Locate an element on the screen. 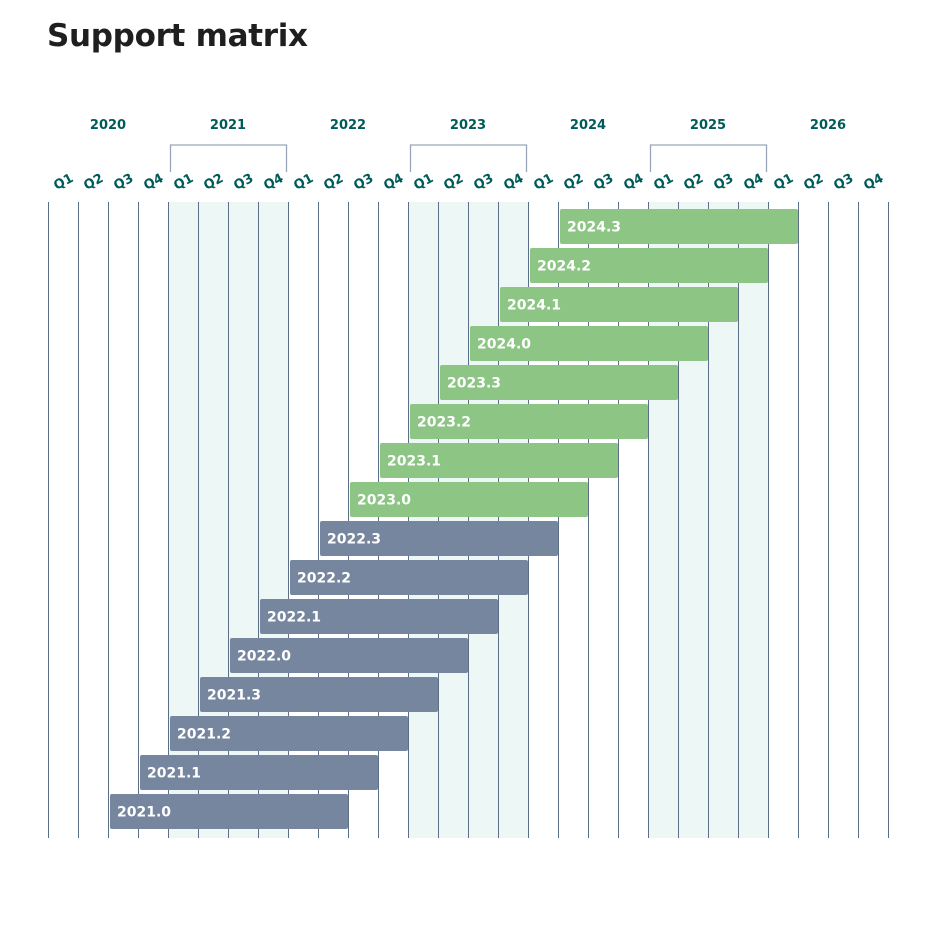 The image size is (940, 933). bar-label-2021-0: 2021.0 is located at coordinates (144, 813).